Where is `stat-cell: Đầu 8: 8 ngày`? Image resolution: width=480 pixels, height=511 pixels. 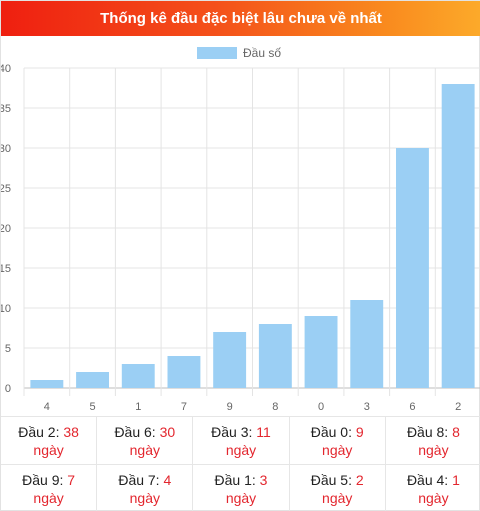 stat-cell: Đầu 8: 8 ngày is located at coordinates (433, 440).